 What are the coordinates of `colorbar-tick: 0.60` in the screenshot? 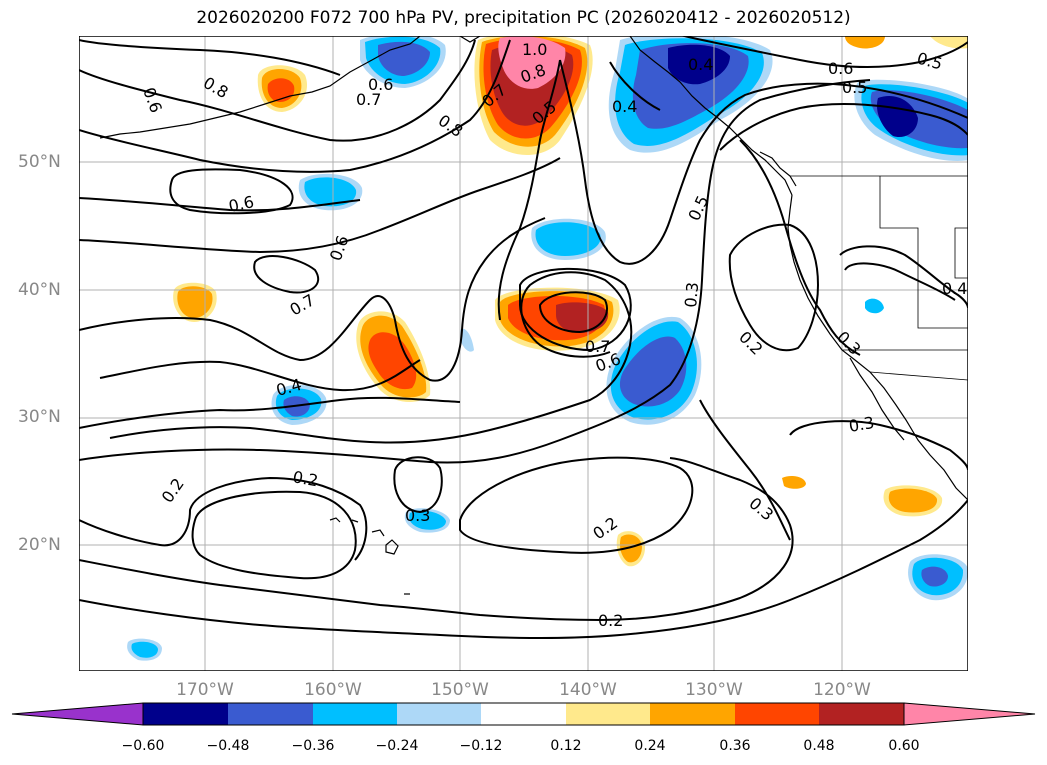 It's located at (904, 746).